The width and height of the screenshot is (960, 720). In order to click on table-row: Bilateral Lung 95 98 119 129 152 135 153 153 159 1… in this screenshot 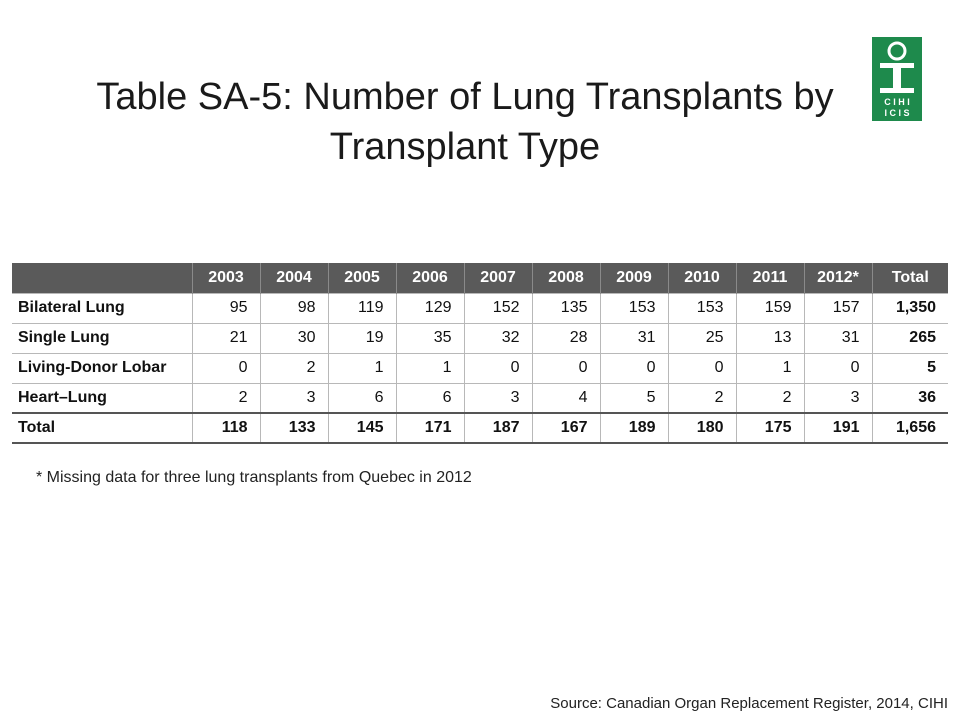, I will do `click(480, 307)`.